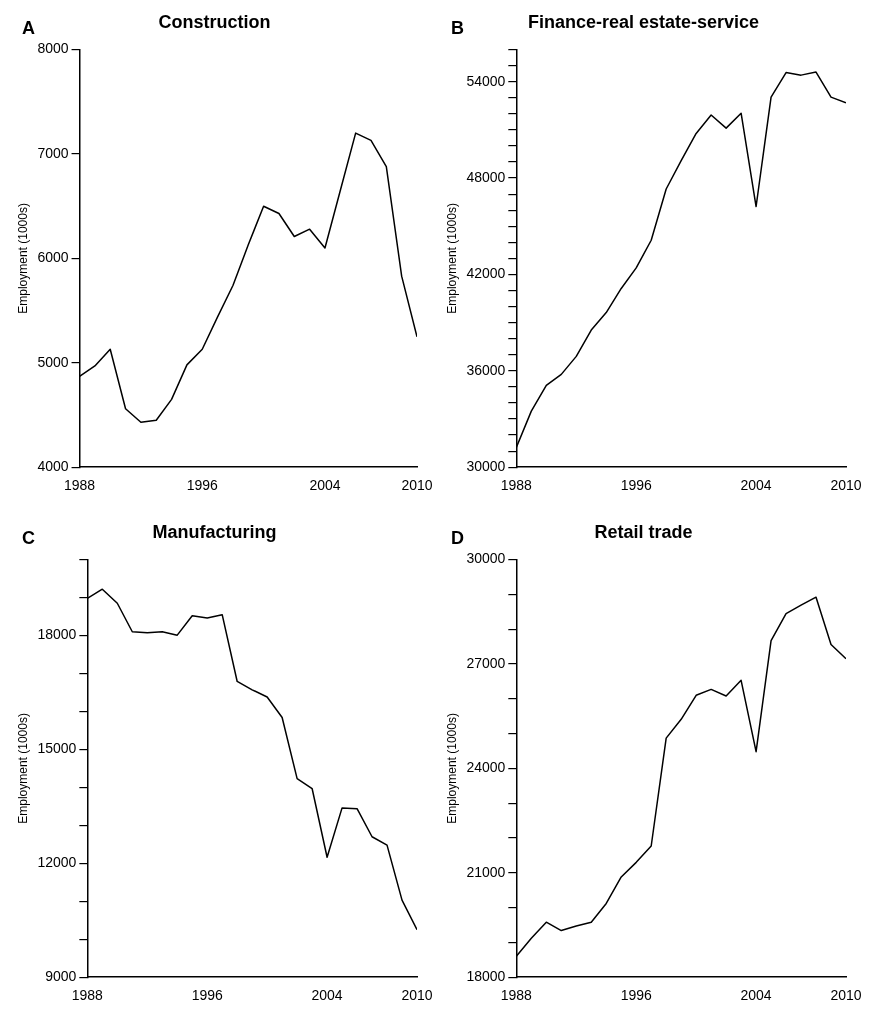  What do you see at coordinates (486, 369) in the screenshot?
I see `y-tick-label: 36000` at bounding box center [486, 369].